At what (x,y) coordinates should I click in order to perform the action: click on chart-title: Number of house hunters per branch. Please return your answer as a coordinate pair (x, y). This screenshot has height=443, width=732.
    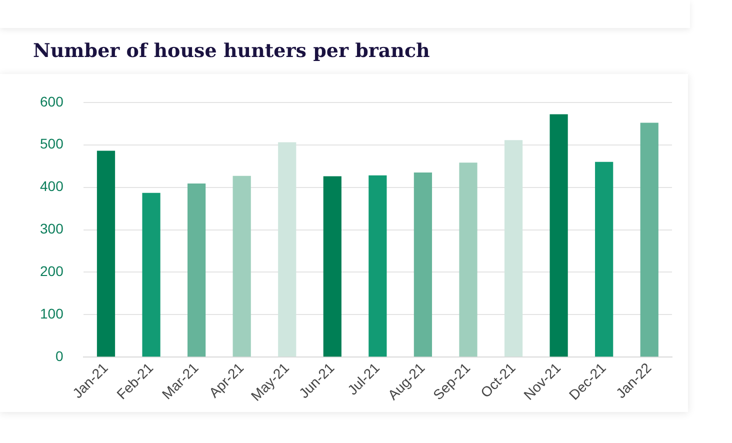
    Looking at the image, I should click on (231, 51).